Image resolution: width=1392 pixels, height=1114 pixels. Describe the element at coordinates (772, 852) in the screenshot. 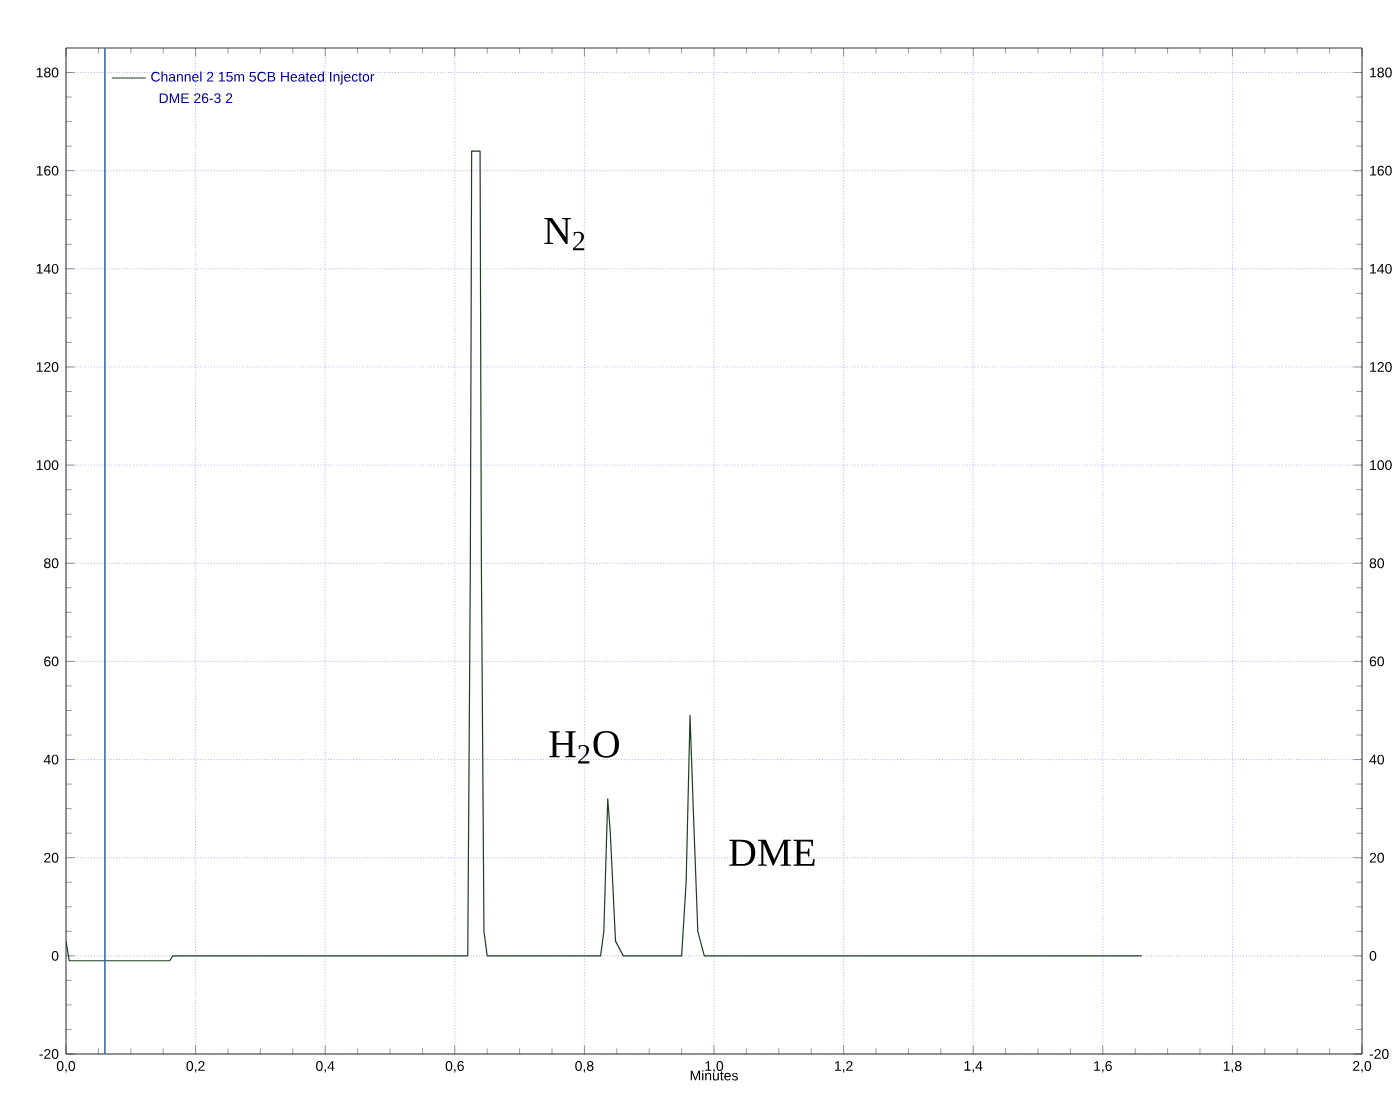

I see `annotation: DME` at that location.